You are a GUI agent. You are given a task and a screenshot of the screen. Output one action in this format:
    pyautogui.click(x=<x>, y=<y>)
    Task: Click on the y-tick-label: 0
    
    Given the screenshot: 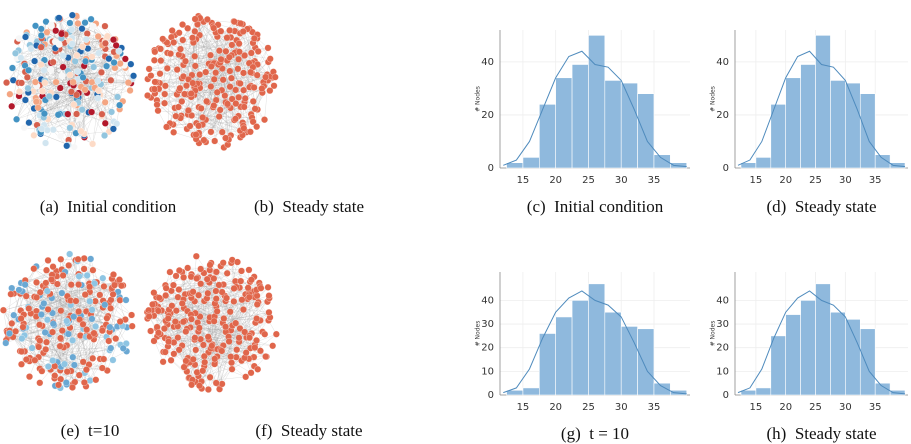 What is the action you would take?
    pyautogui.click(x=726, y=395)
    